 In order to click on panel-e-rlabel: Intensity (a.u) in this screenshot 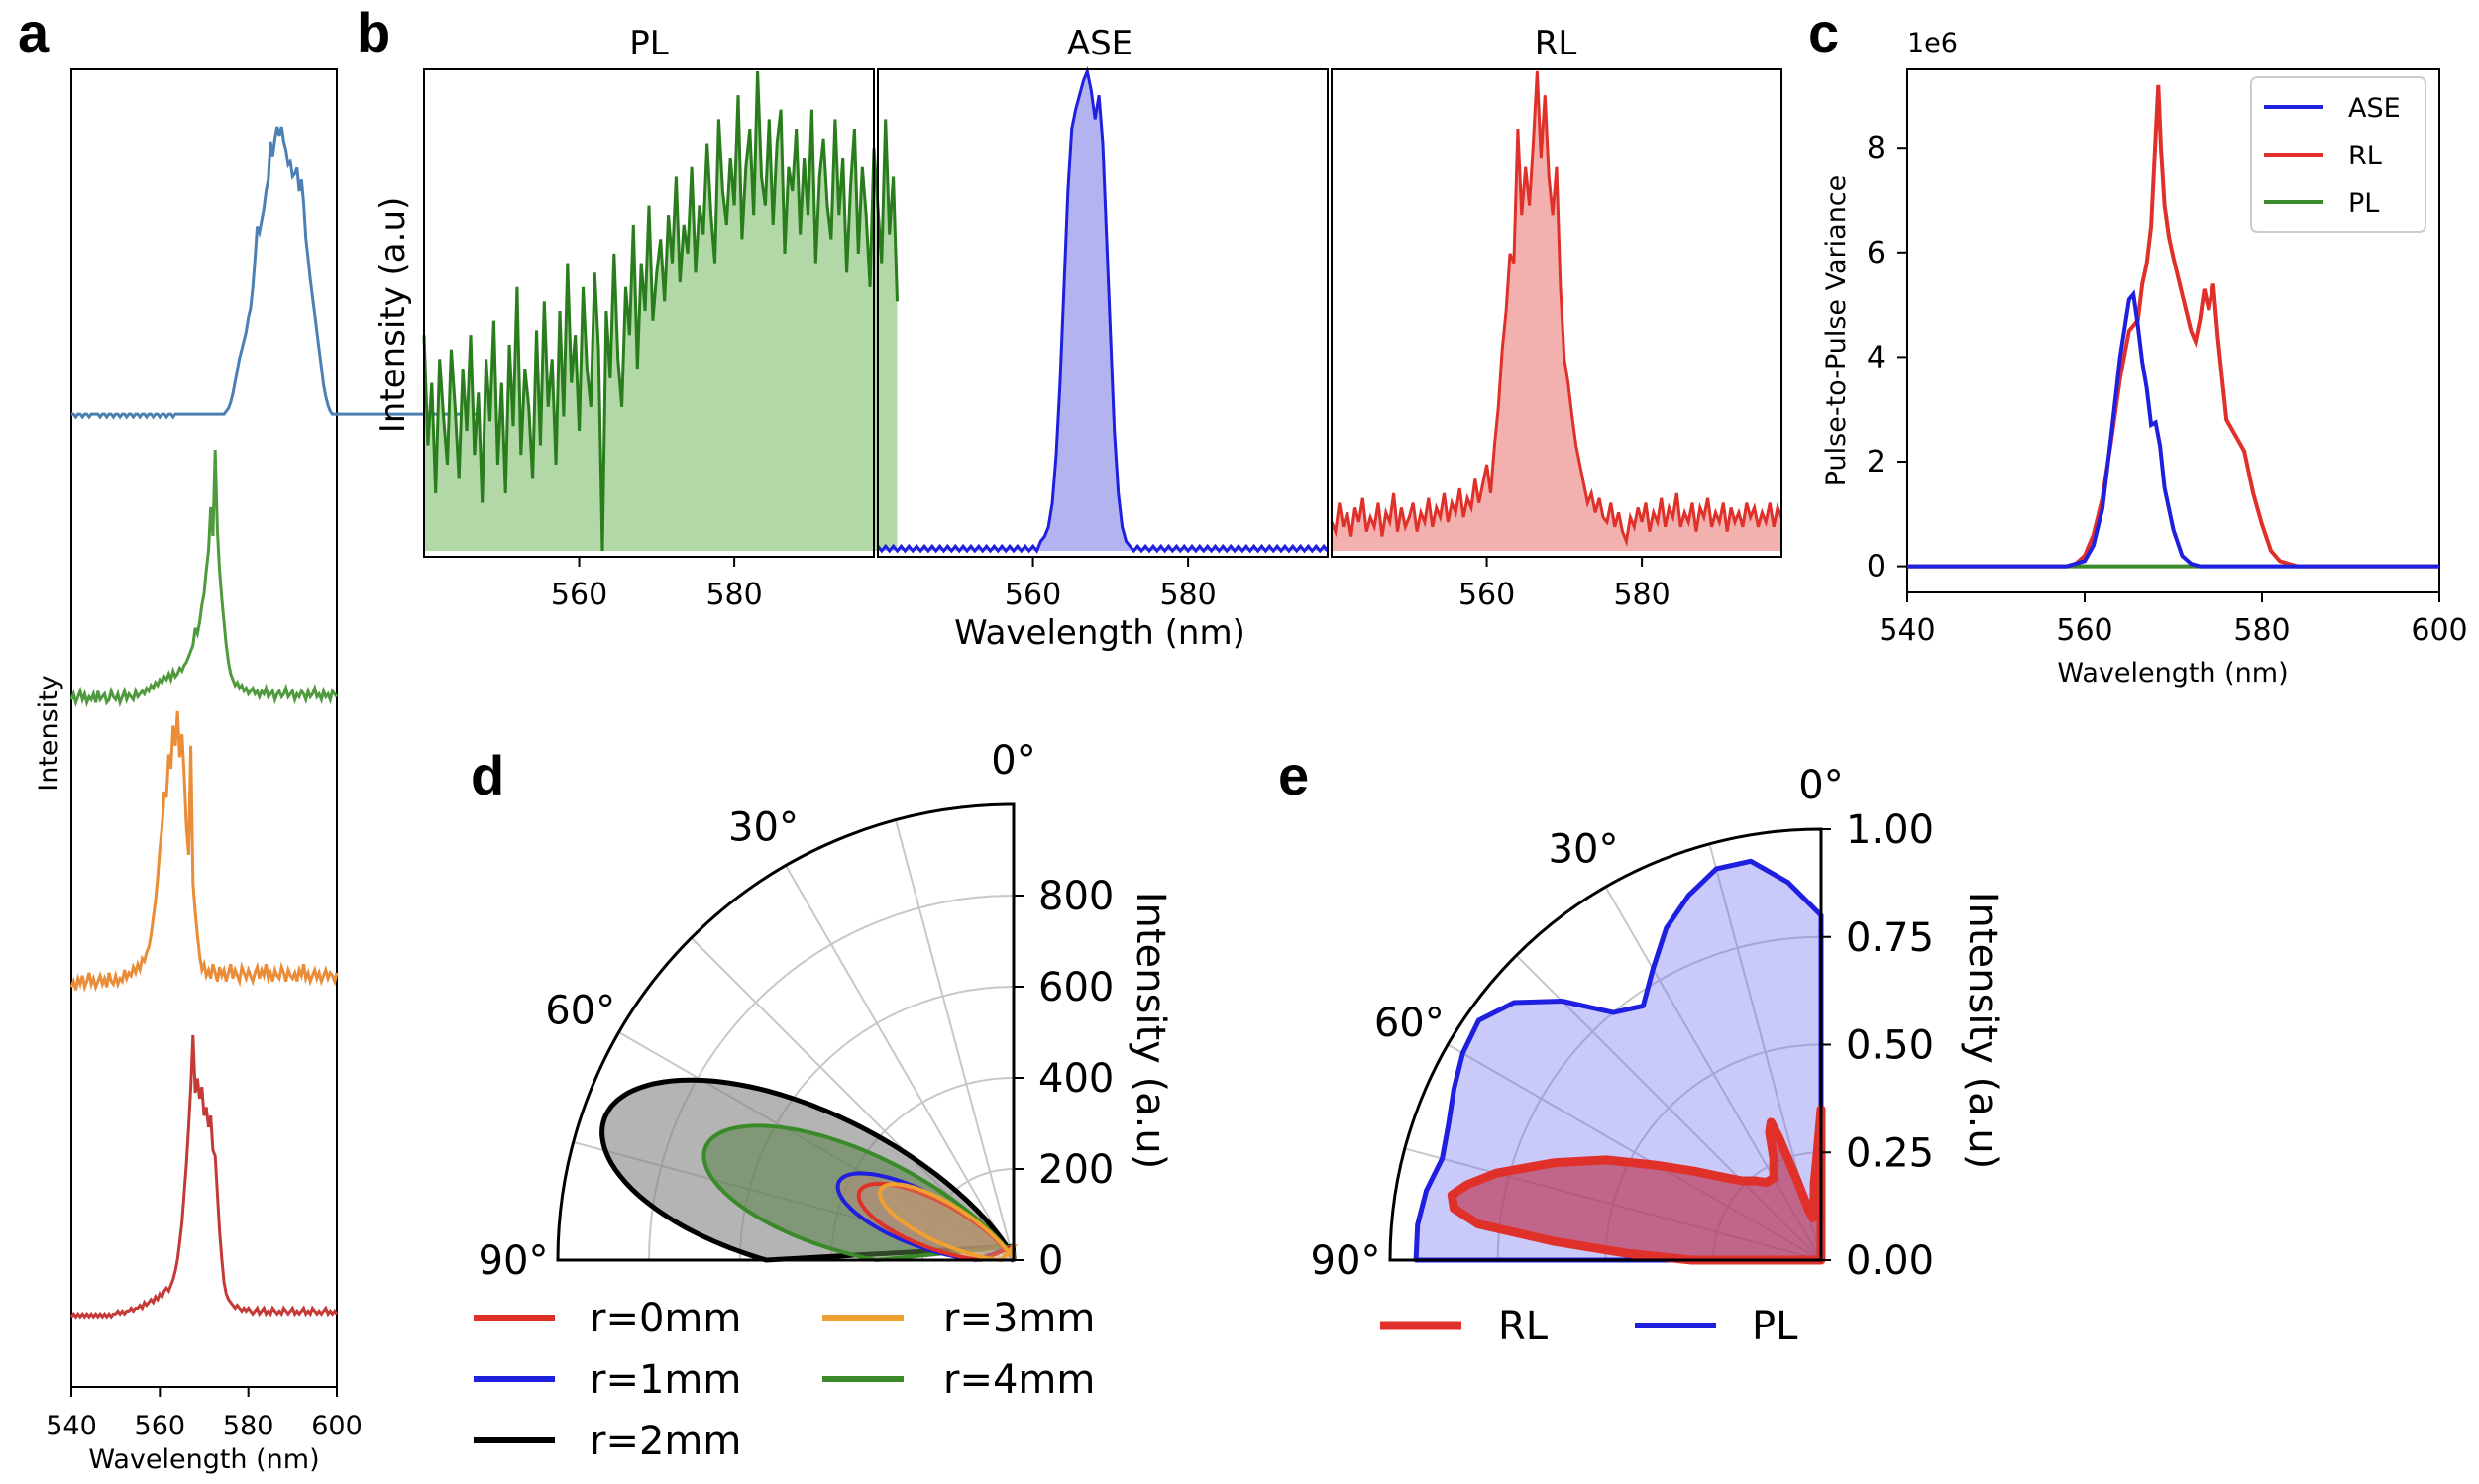, I will do `click(1982, 1031)`.